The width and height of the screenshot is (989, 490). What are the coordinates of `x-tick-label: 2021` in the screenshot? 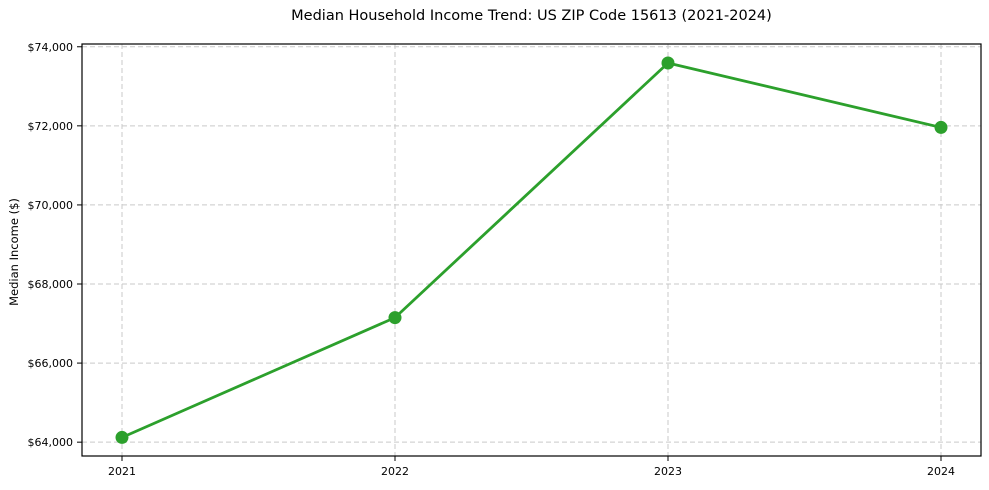 It's located at (122, 471).